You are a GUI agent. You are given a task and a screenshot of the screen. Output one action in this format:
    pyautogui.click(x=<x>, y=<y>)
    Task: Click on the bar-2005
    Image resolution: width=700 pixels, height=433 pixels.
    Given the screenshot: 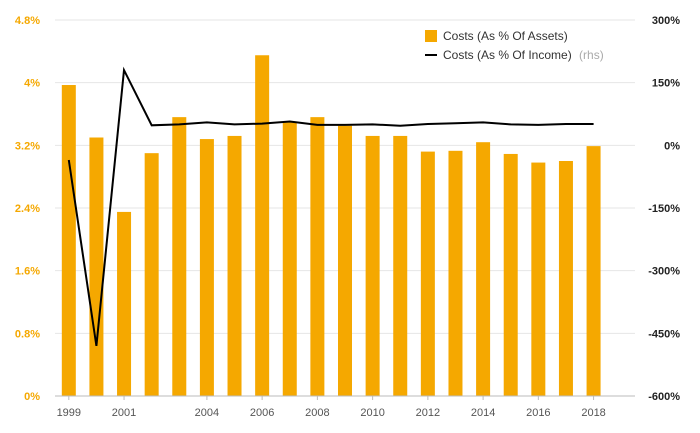 What is the action you would take?
    pyautogui.click(x=234, y=265)
    